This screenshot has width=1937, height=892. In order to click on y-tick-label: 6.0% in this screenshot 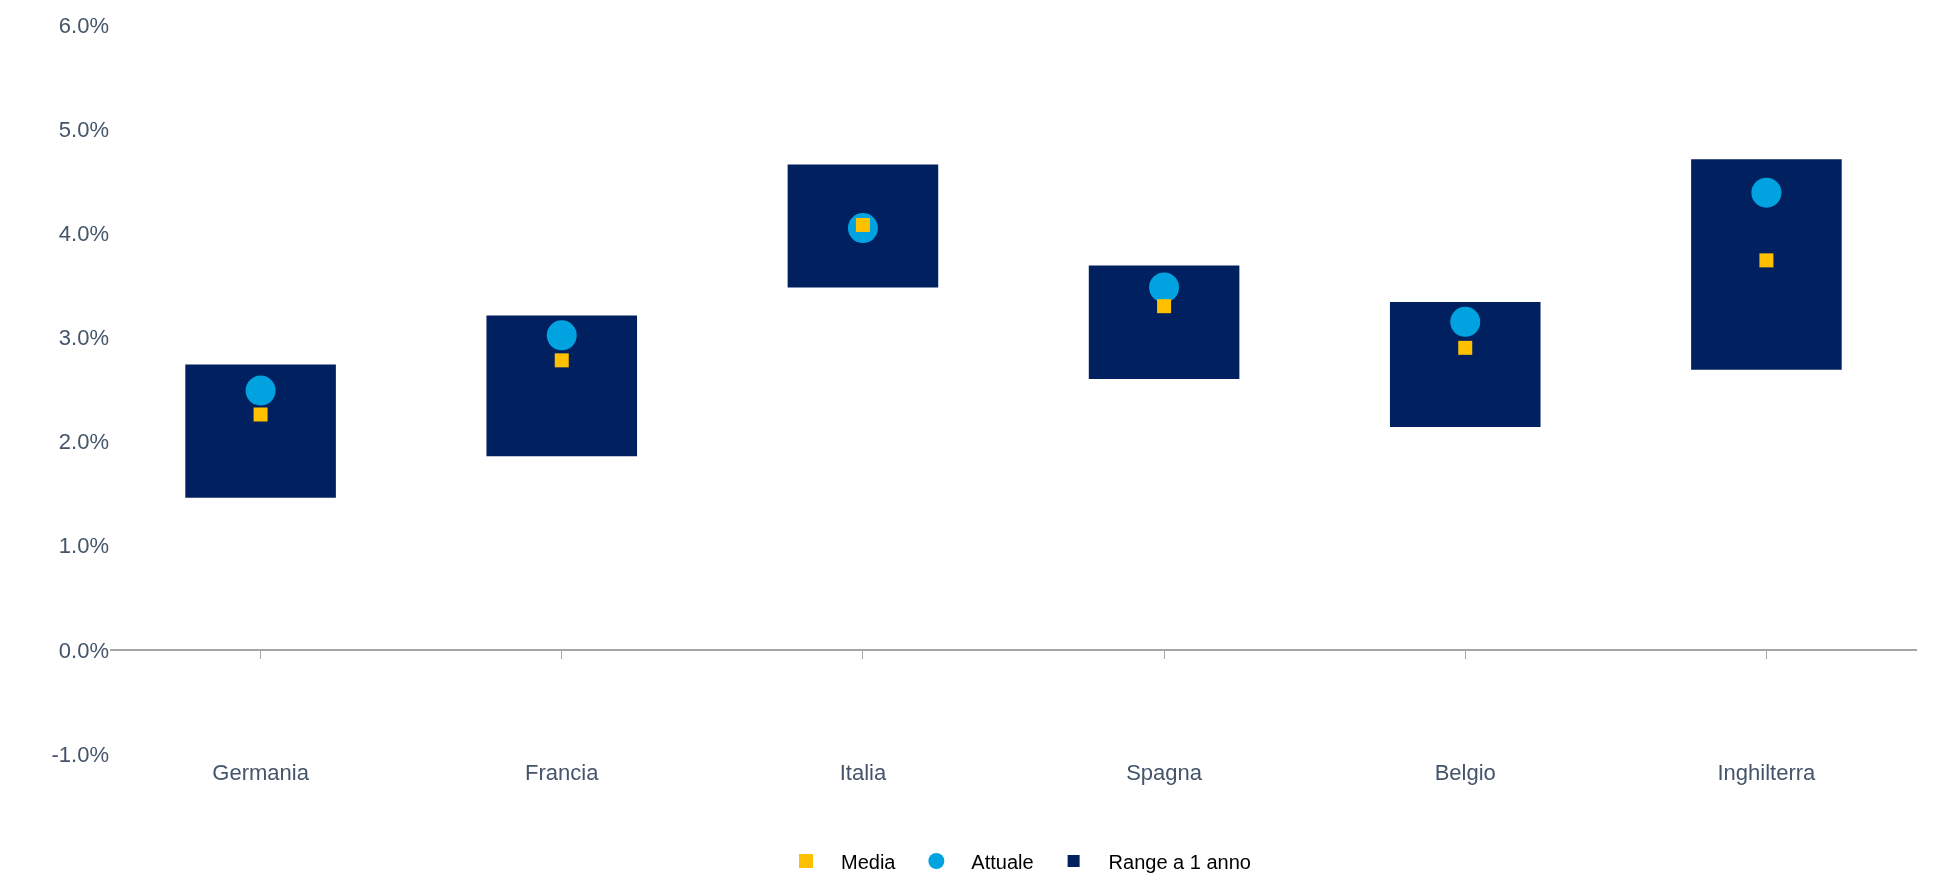, I will do `click(83, 25)`.